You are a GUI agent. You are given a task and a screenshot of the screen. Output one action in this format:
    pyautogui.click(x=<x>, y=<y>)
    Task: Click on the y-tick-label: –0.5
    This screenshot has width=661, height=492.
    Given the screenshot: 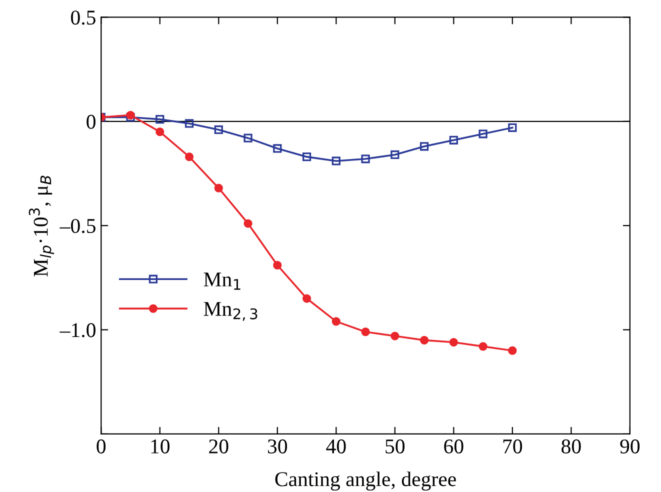 What is the action you would take?
    pyautogui.click(x=78, y=226)
    